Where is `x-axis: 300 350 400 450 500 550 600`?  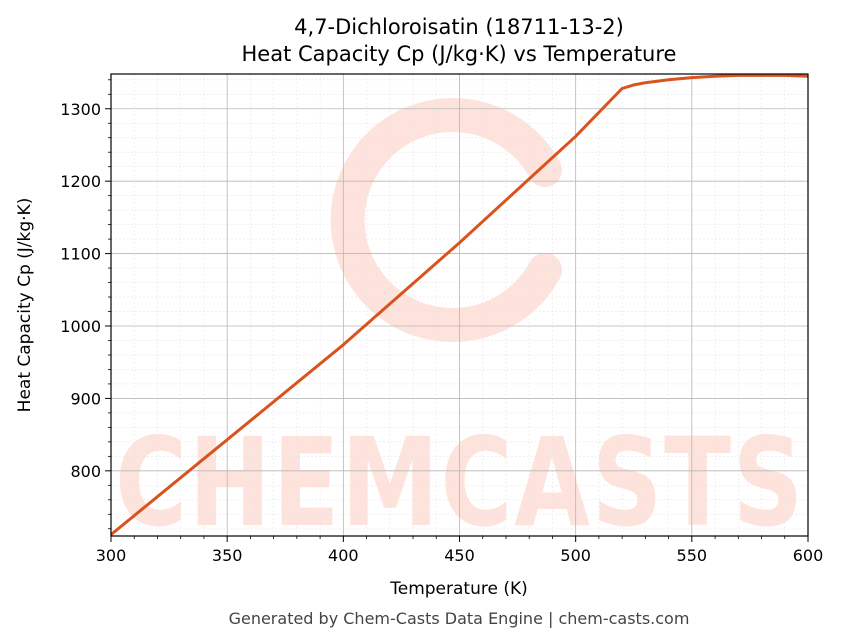 x-axis: 300 350 400 450 500 550 600 is located at coordinates (460, 550).